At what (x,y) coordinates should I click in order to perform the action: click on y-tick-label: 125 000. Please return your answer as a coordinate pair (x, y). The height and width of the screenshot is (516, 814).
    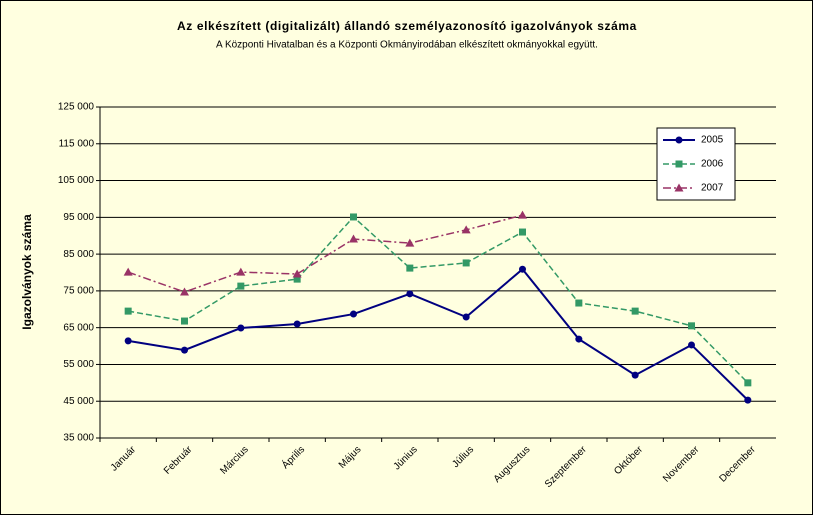
    Looking at the image, I should click on (76, 107).